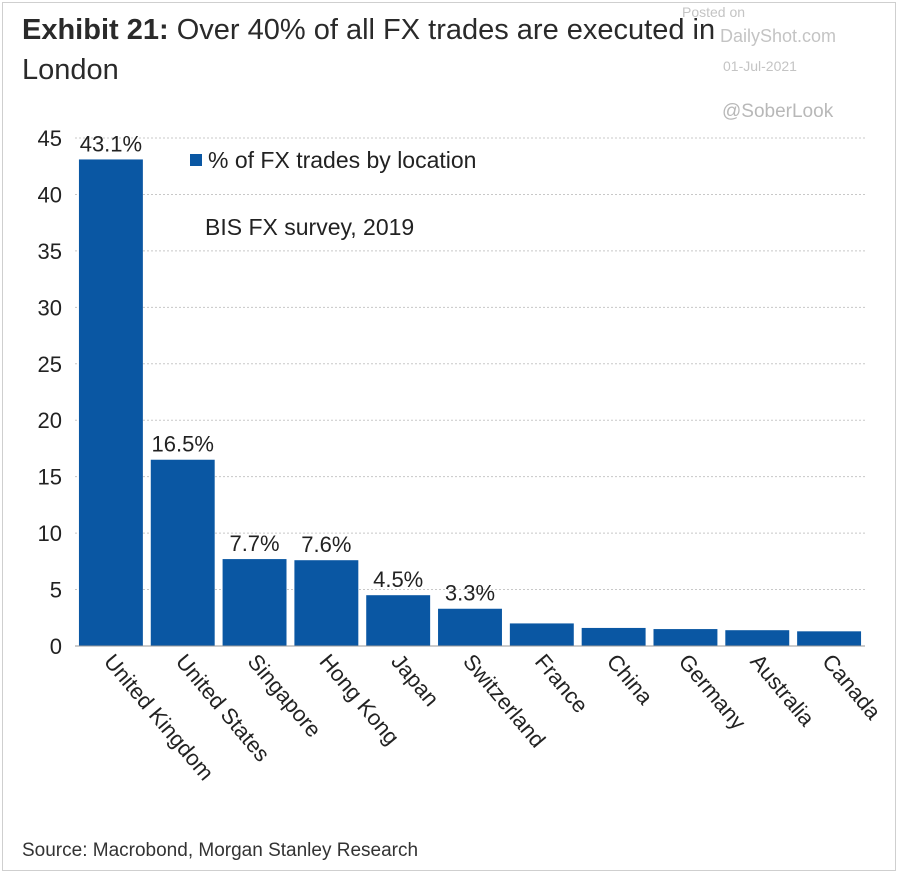 The height and width of the screenshot is (875, 900). Describe the element at coordinates (415, 680) in the screenshot. I see `x-tick-label: Japan` at that location.